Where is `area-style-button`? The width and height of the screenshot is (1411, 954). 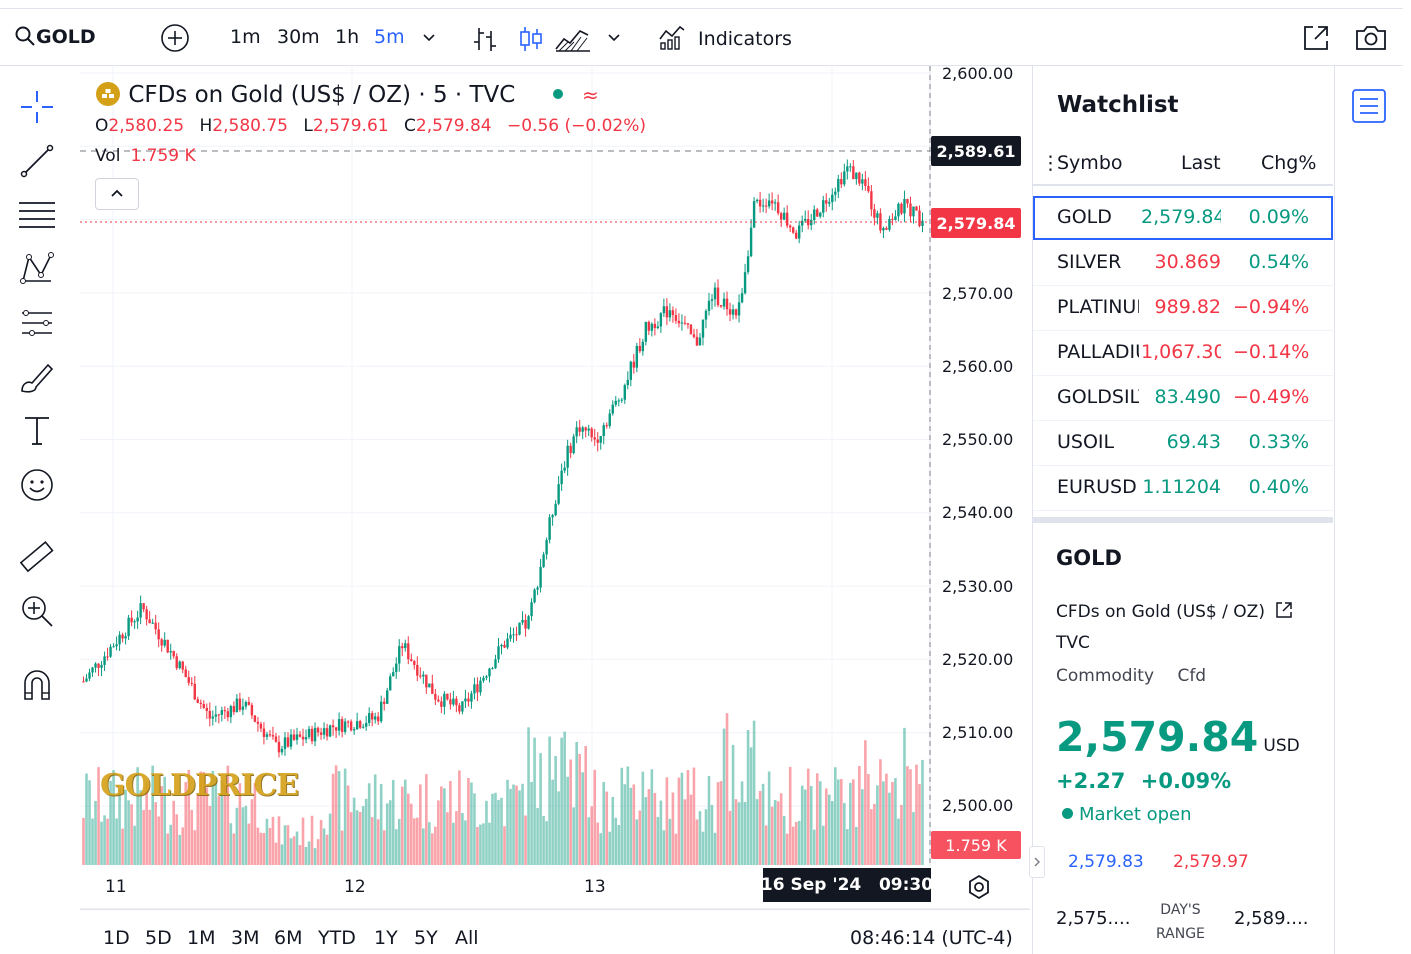
area-style-button is located at coordinates (573, 43).